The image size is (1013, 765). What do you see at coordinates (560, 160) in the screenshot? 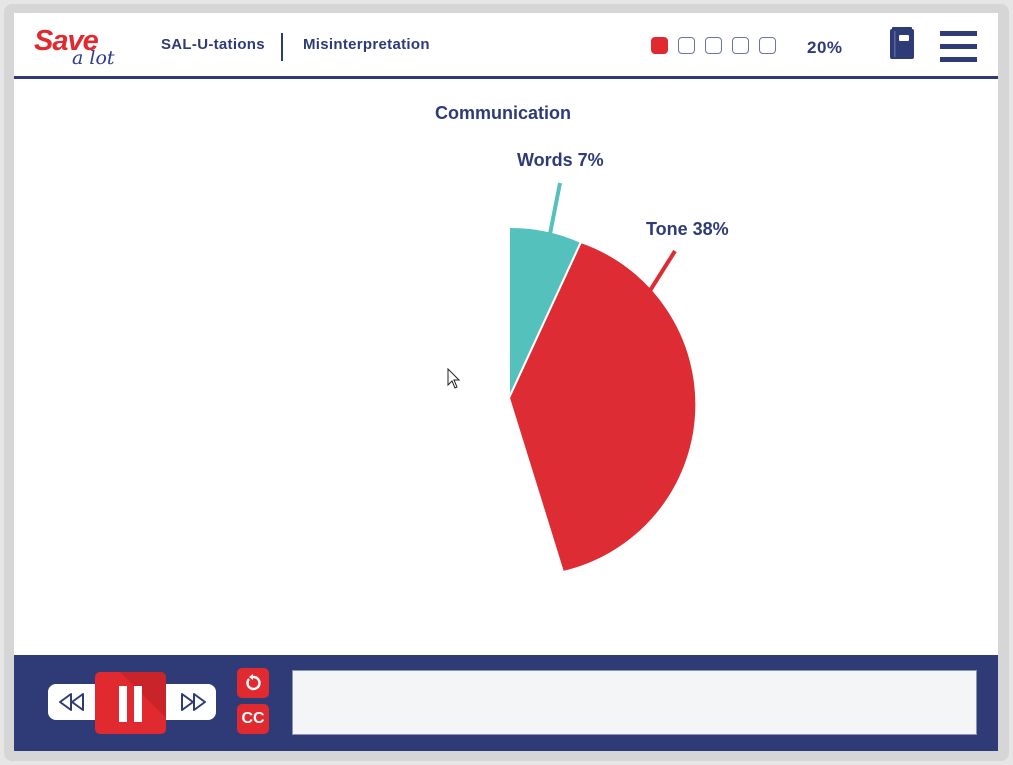
I see `words-label: Words 7%` at bounding box center [560, 160].